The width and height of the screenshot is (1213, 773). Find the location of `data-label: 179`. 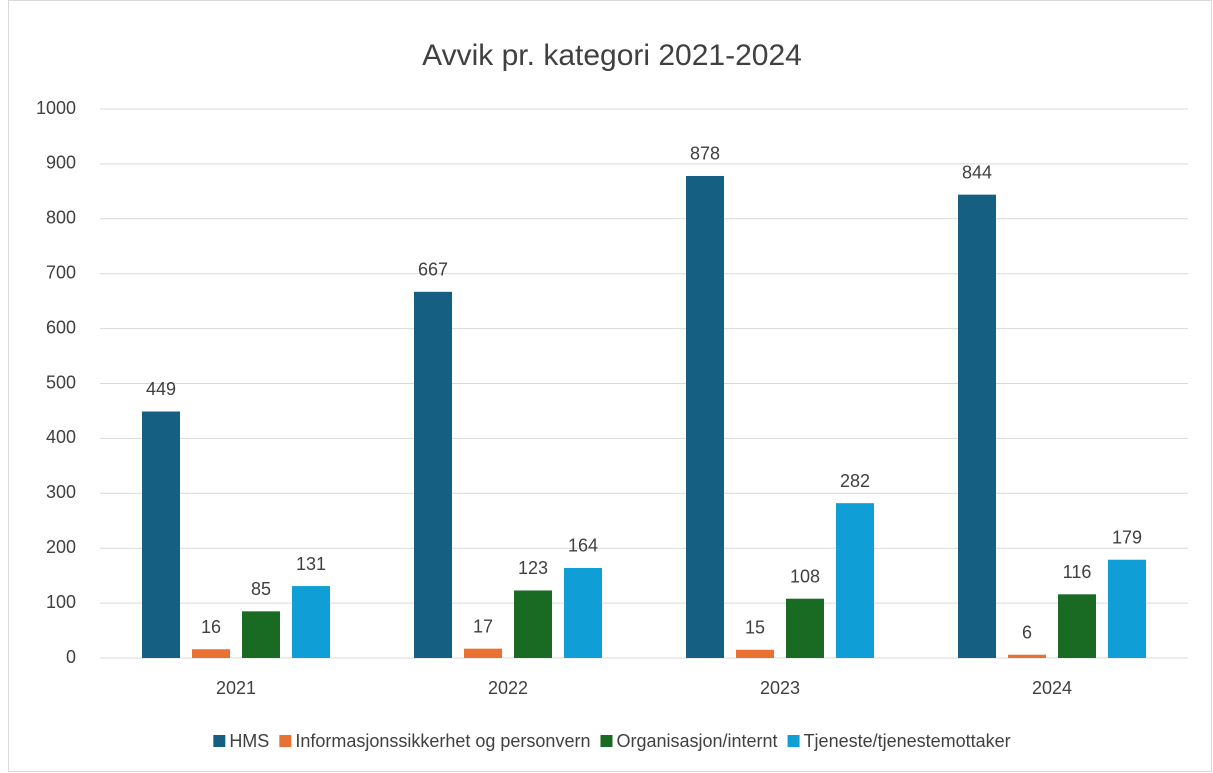

data-label: 179 is located at coordinates (1127, 537).